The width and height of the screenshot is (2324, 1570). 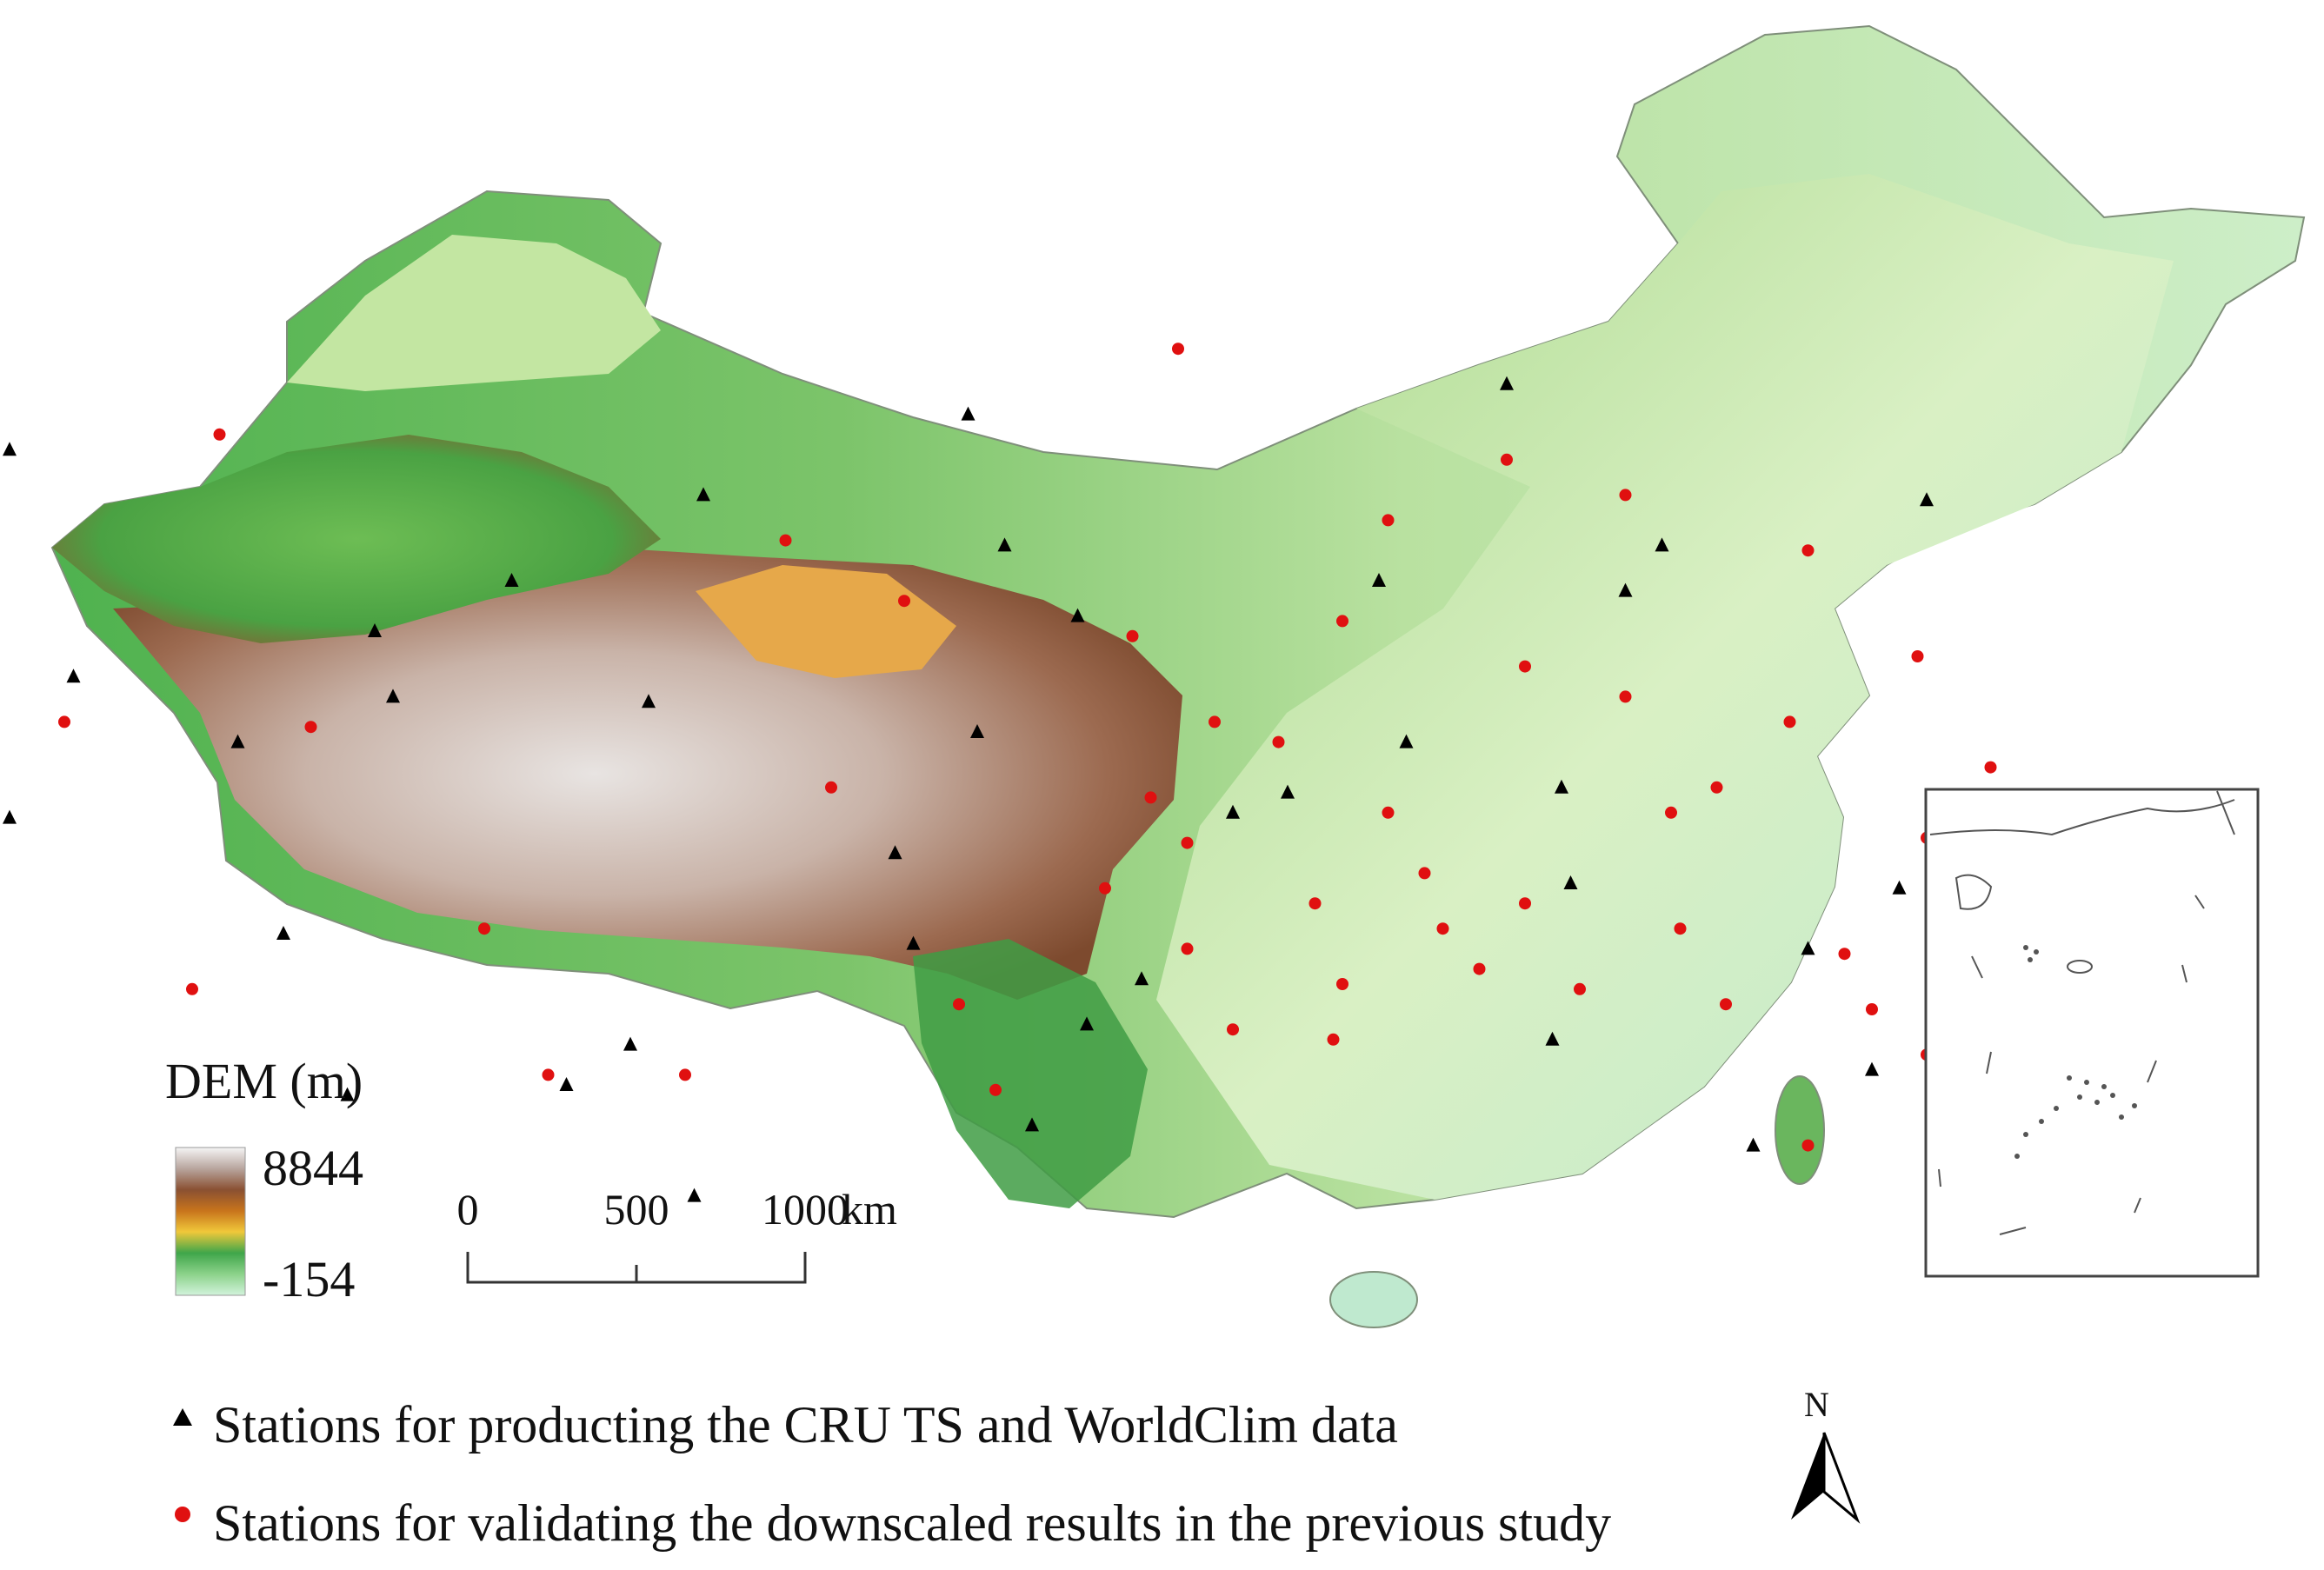 What do you see at coordinates (210, 1221) in the screenshot?
I see `dem-legend-ramp` at bounding box center [210, 1221].